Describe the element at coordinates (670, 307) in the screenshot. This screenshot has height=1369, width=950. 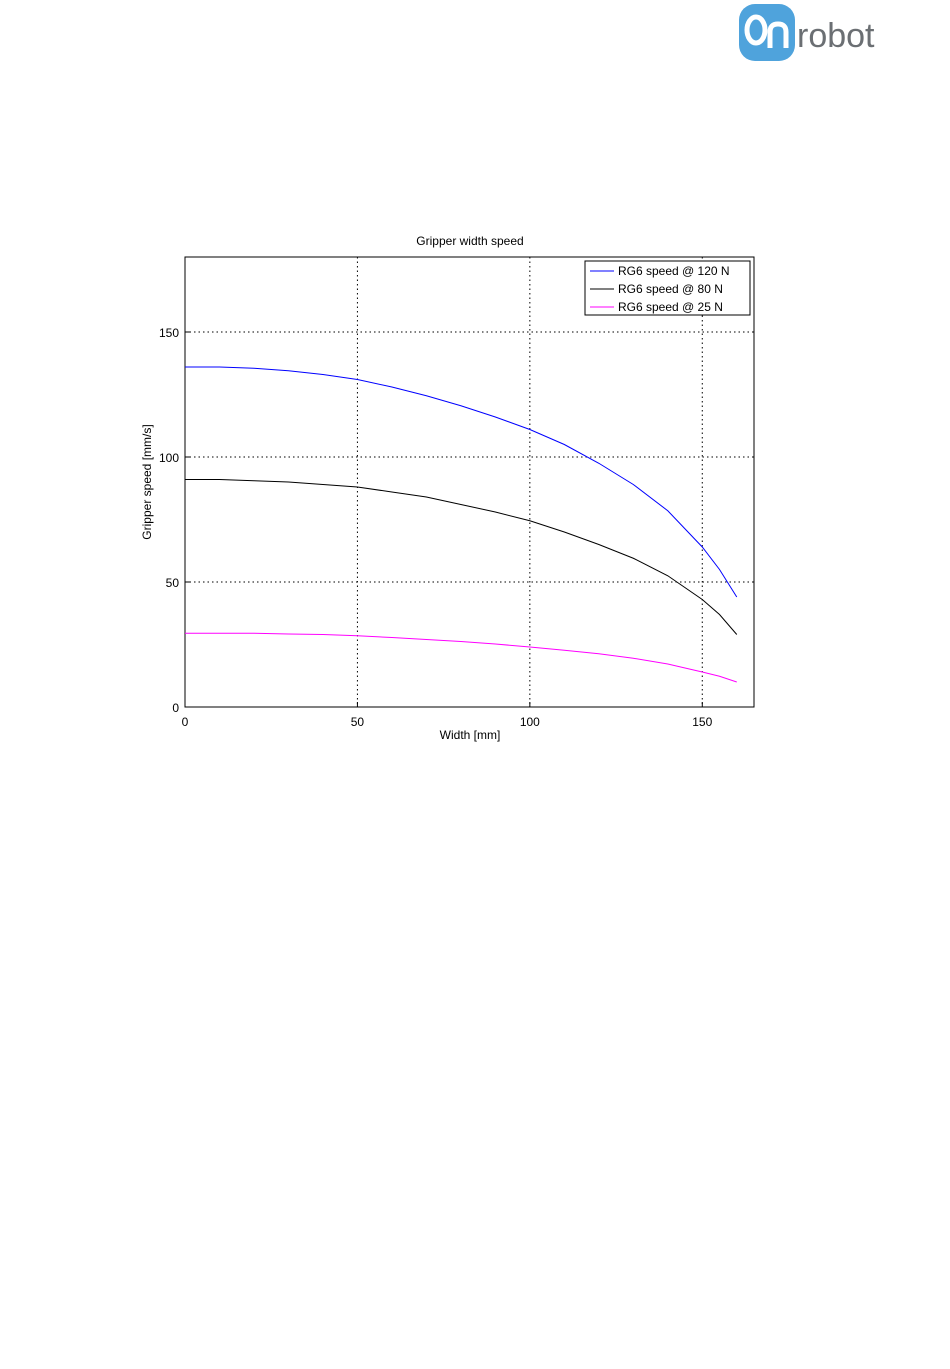
I see `legend-label: RG6 speed @ 25 N` at that location.